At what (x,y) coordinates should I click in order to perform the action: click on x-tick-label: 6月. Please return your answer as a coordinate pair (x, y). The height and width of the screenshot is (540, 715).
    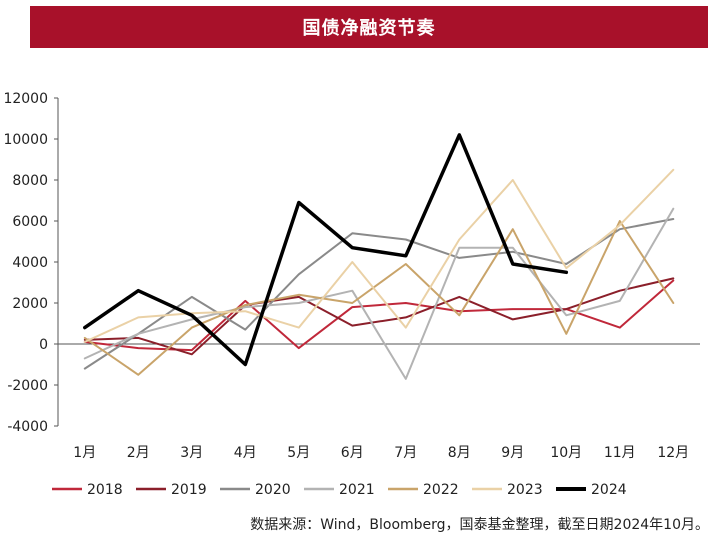
    Looking at the image, I should click on (352, 453).